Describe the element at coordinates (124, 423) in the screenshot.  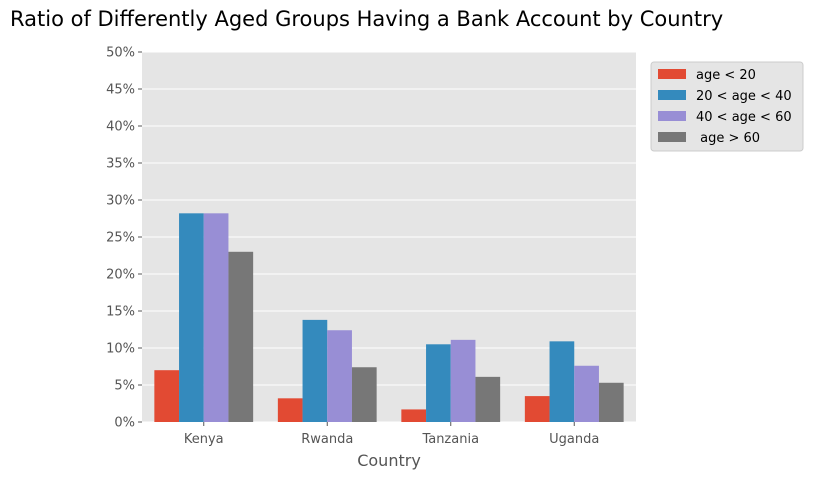
I see `y-tick-label: 0%` at that location.